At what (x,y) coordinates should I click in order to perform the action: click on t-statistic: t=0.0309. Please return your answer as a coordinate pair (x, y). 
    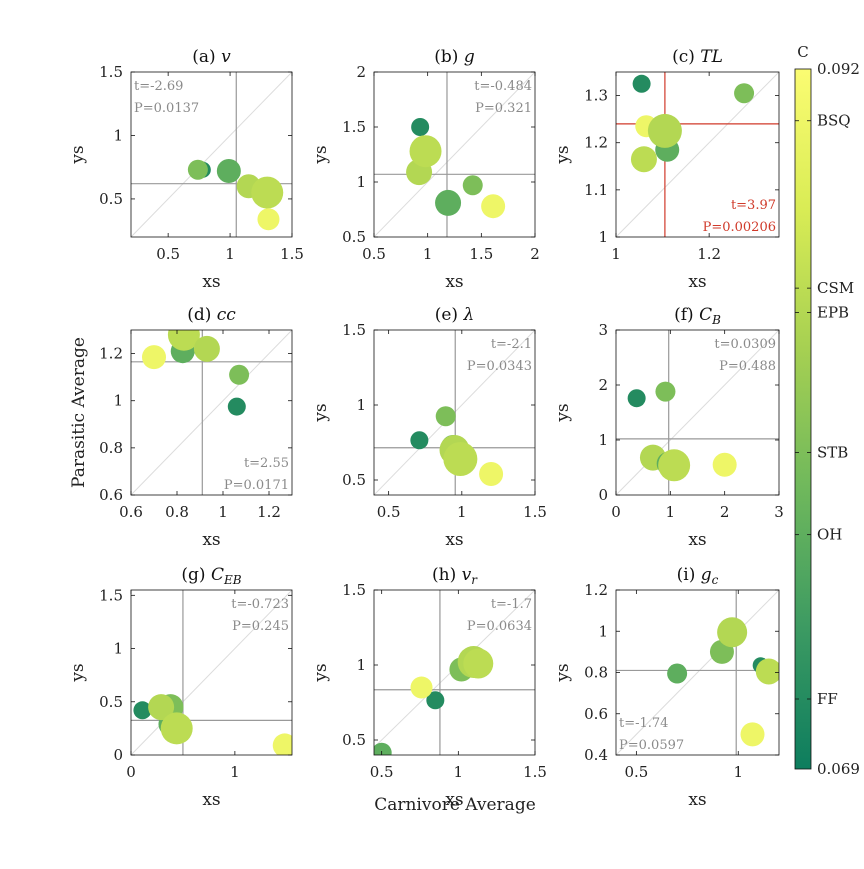
    Looking at the image, I should click on (745, 344).